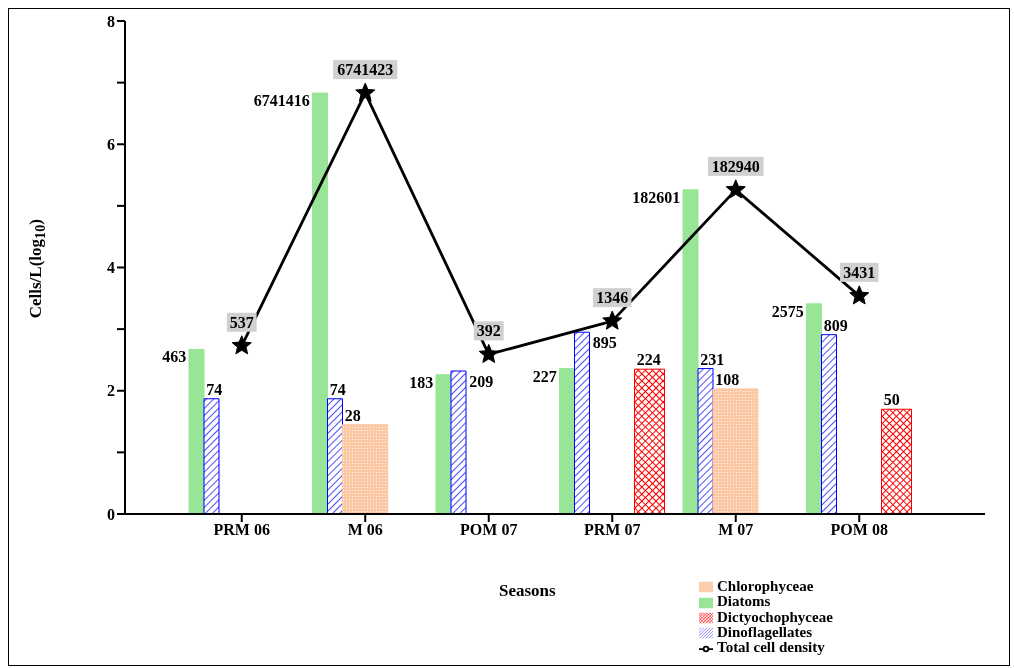  I want to click on x-tick-label: M 07, so click(736, 530).